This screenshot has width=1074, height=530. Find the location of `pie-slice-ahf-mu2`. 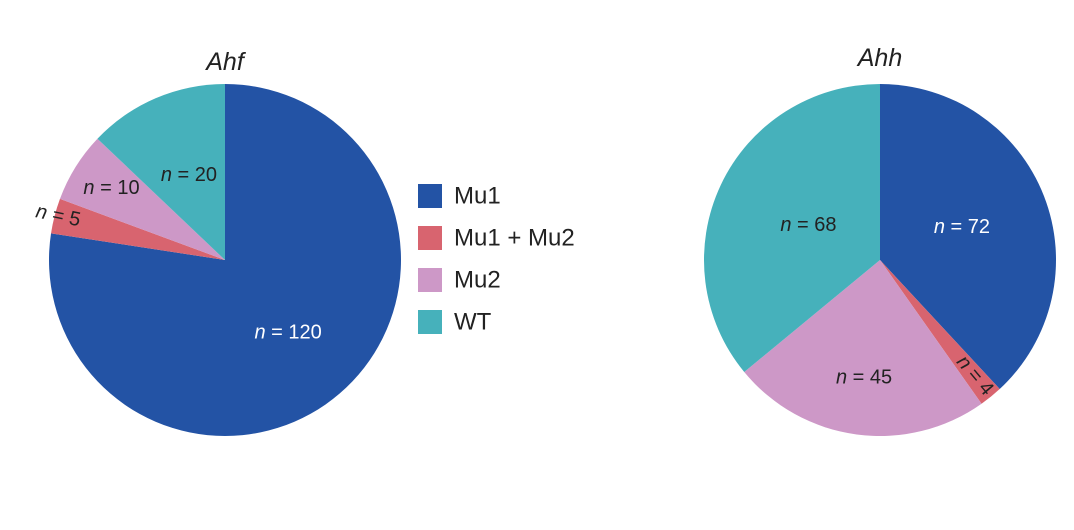

pie-slice-ahf-mu2 is located at coordinates (142, 199).